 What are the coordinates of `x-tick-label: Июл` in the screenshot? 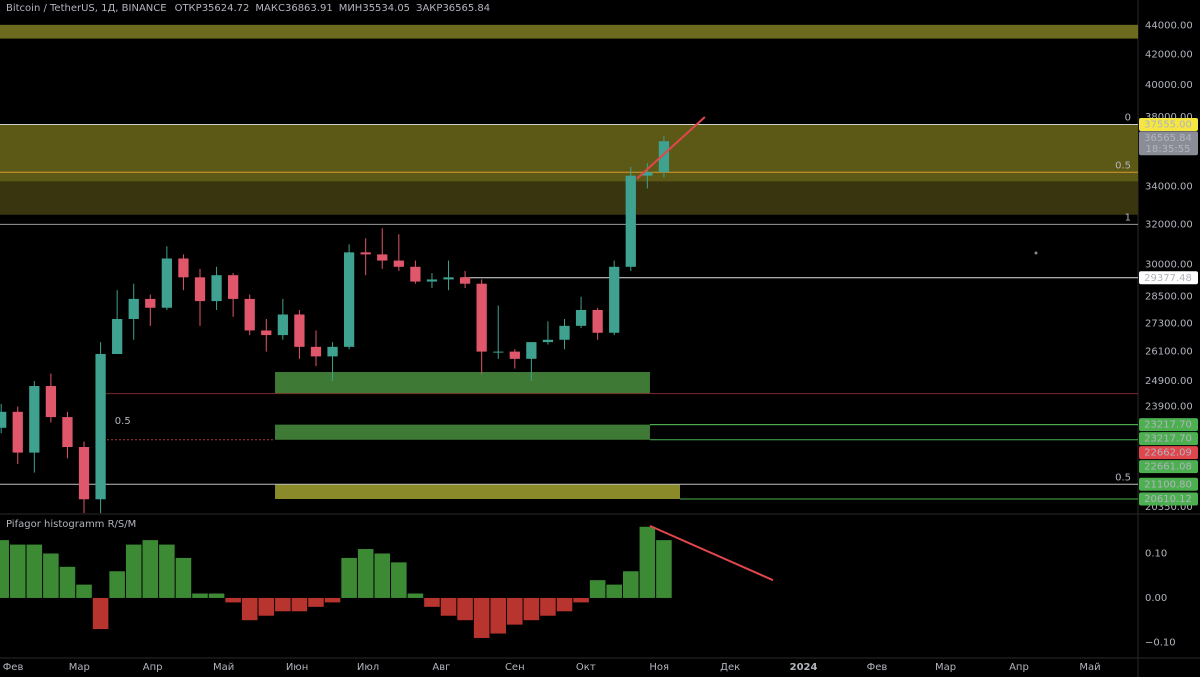 It's located at (368, 667).